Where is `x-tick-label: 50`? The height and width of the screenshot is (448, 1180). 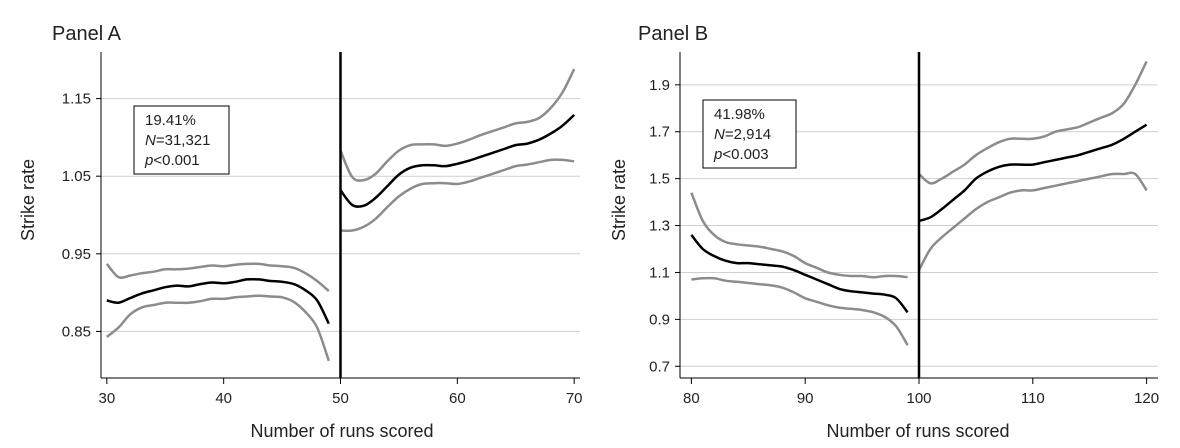
x-tick-label: 50 is located at coordinates (340, 398).